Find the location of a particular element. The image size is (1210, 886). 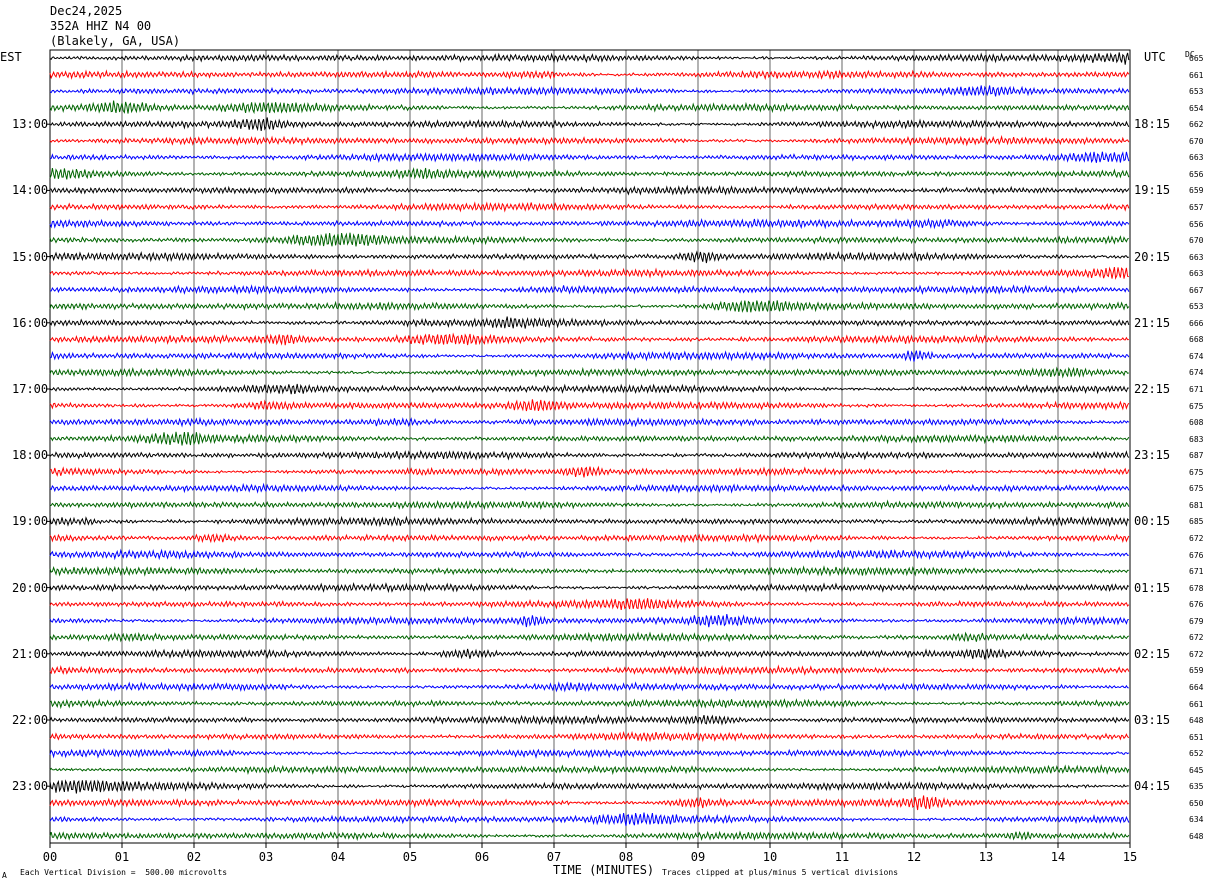

right-hour-label: 22:15 is located at coordinates (1152, 389).